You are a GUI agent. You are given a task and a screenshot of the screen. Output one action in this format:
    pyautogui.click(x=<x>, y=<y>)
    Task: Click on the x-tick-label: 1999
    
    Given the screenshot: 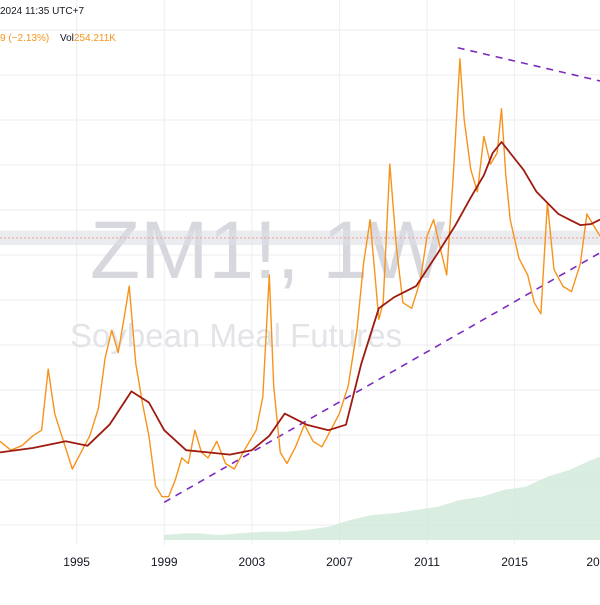 What is the action you would take?
    pyautogui.click(x=164, y=562)
    